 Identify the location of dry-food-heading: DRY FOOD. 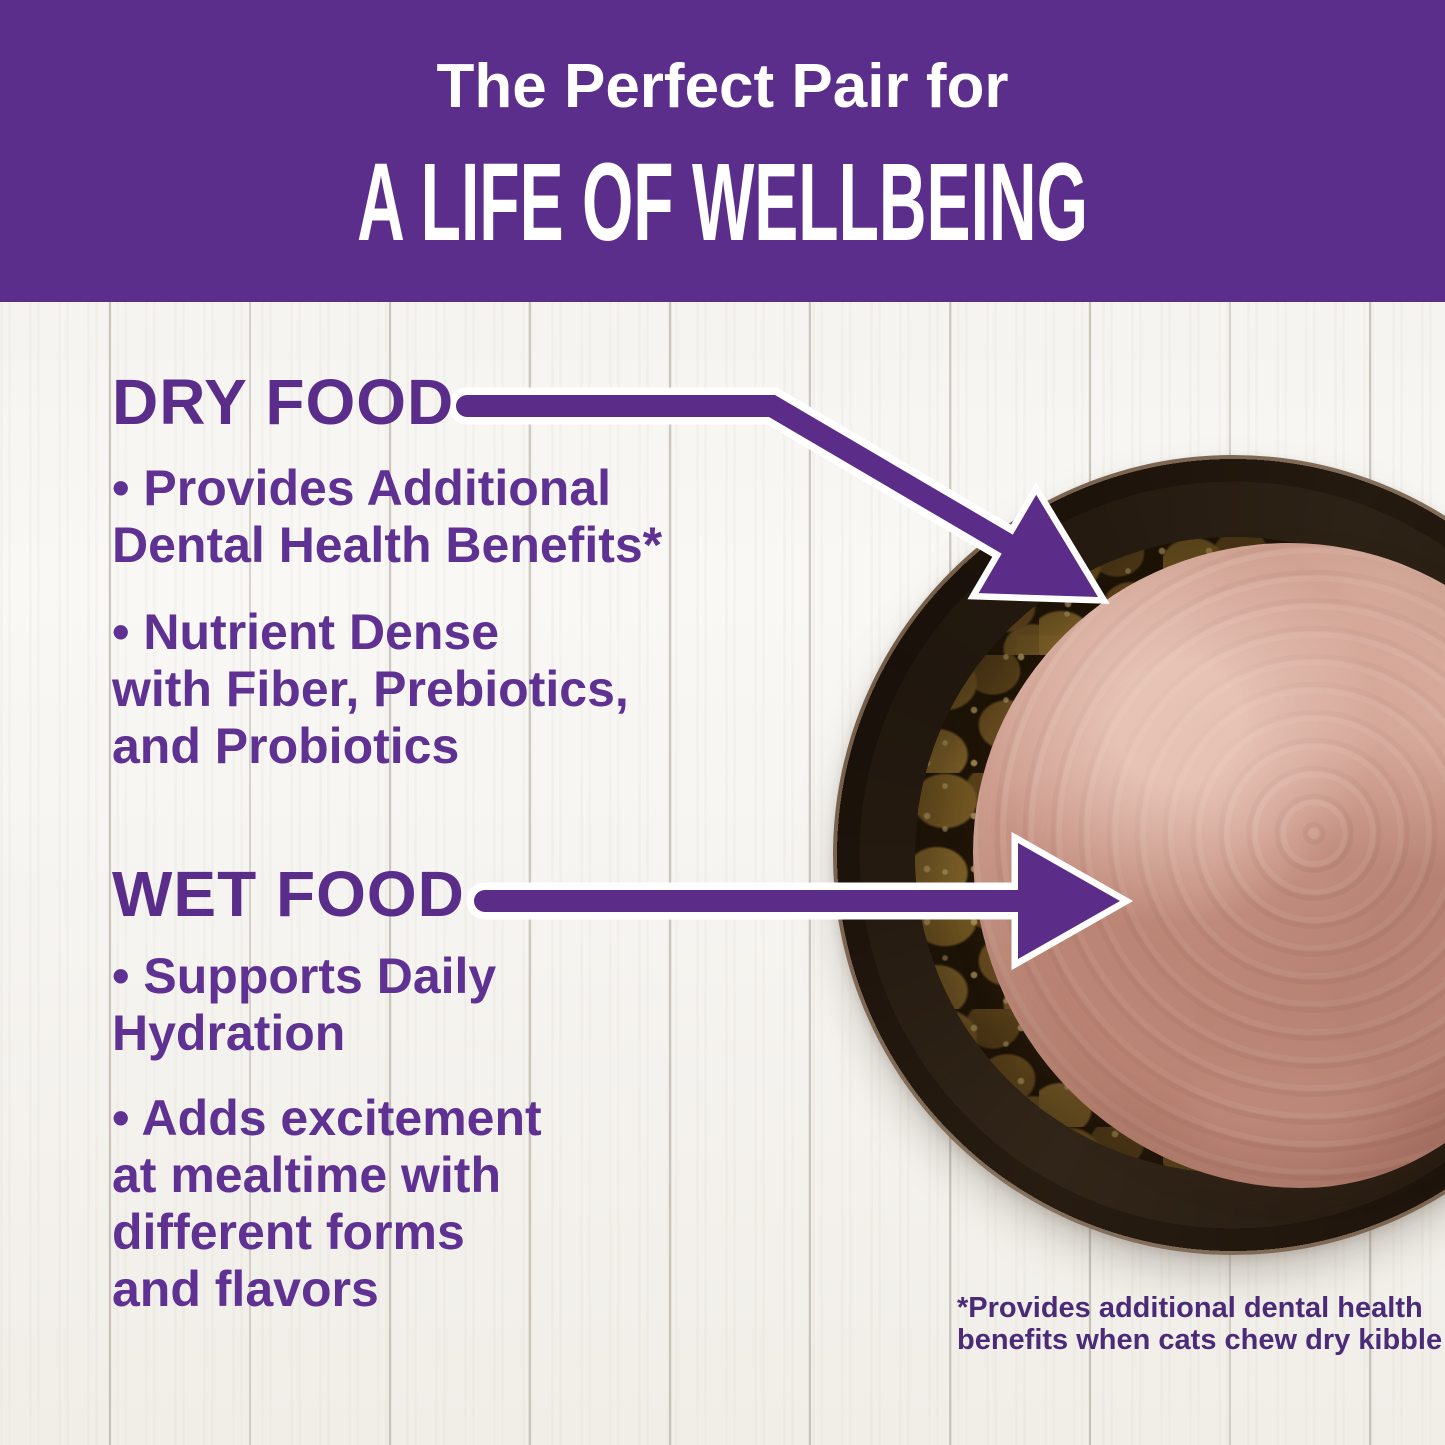
(283, 402).